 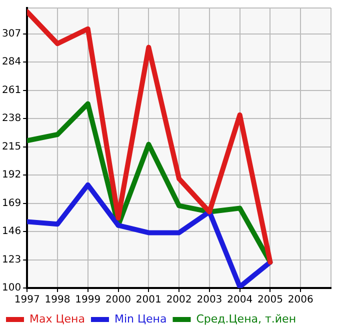 I want to click on x-tick-label: 2000, so click(x=118, y=300).